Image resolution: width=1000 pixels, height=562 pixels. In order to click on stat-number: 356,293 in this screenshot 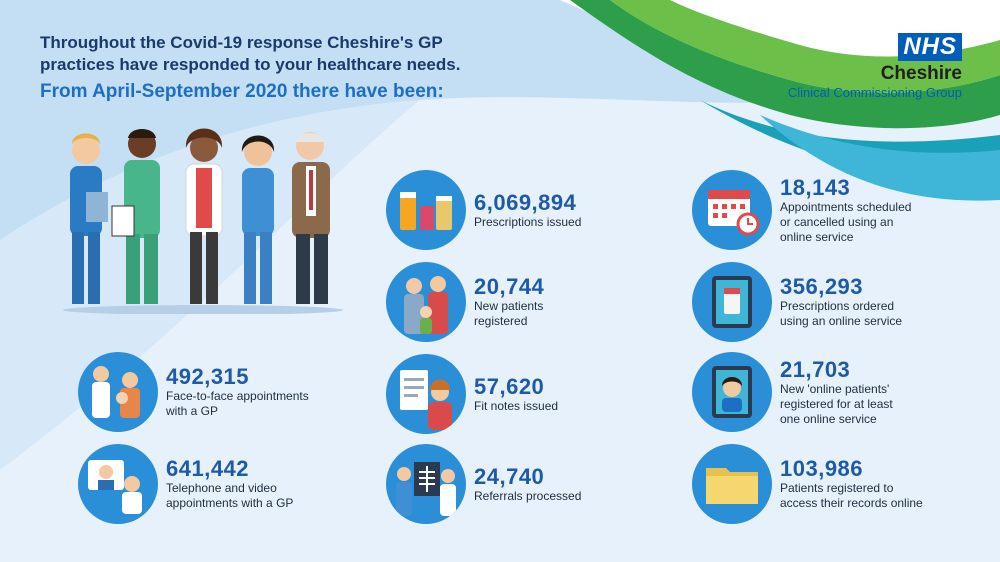, I will do `click(822, 286)`.